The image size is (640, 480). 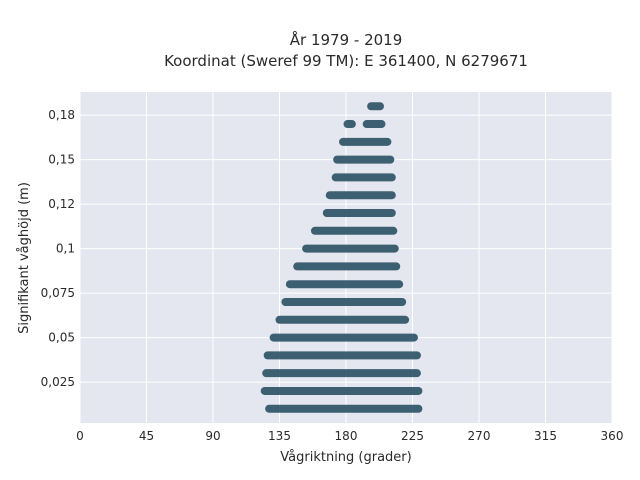 What do you see at coordinates (61, 115) in the screenshot?
I see `y-tick-label: 0,18` at bounding box center [61, 115].